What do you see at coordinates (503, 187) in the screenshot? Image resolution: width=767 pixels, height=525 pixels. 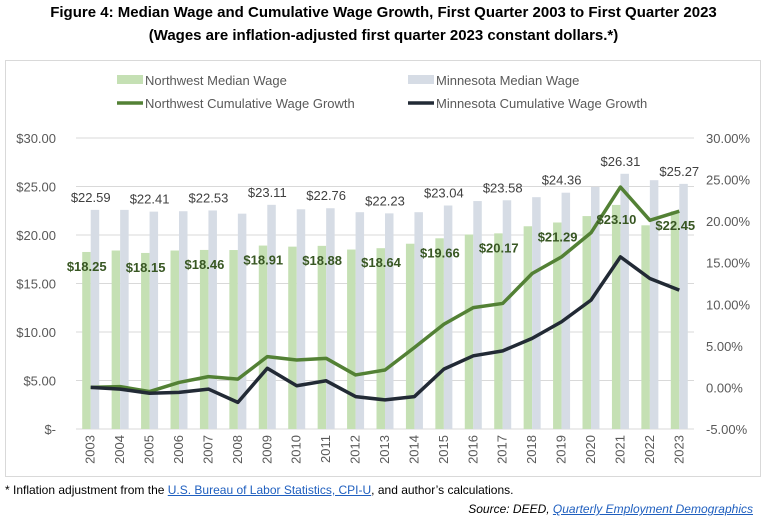 I see `mn-wage-label: $23.58` at bounding box center [503, 187].